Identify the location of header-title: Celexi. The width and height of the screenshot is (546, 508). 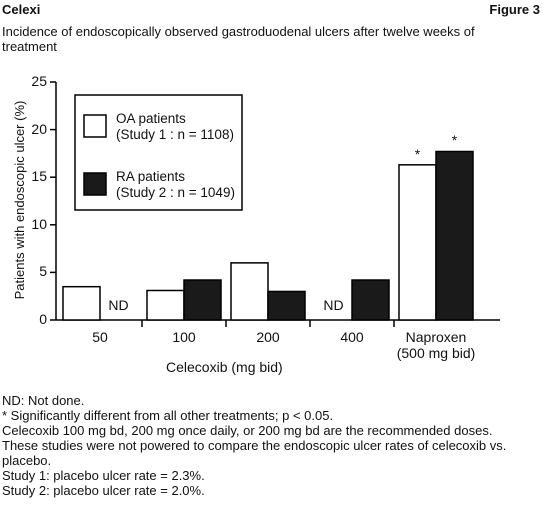
(21, 9).